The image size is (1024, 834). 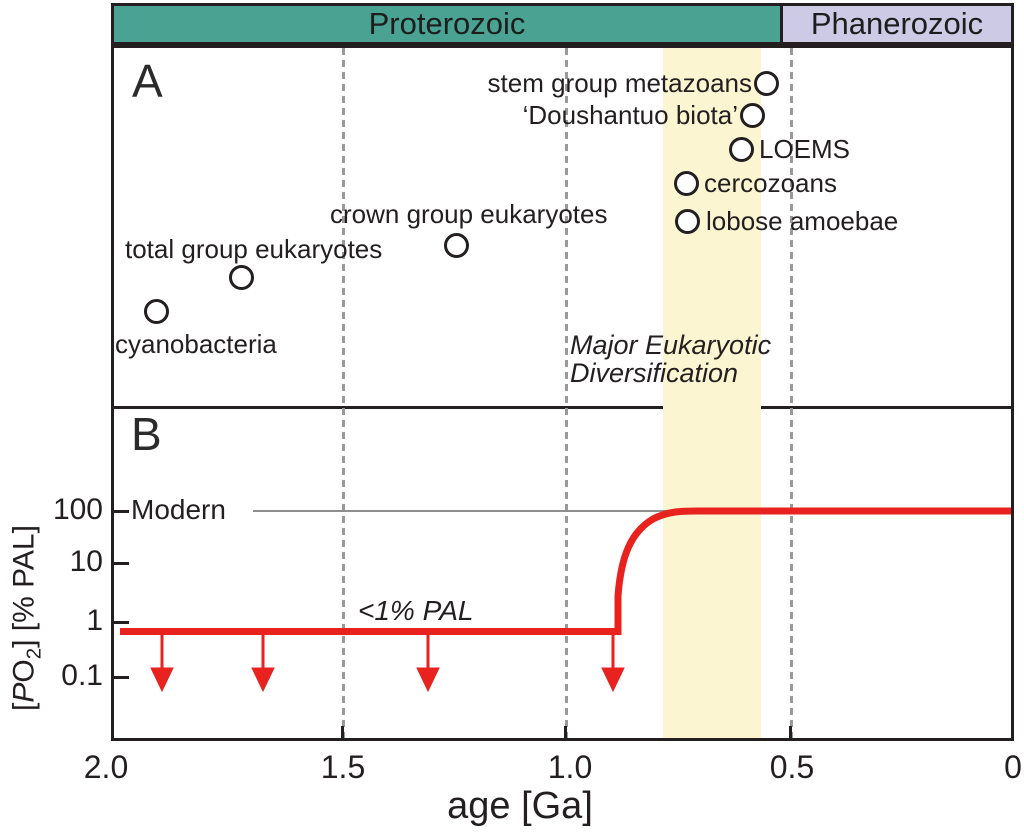 I want to click on x-tick-label-0.5: 0.5, so click(x=792, y=767).